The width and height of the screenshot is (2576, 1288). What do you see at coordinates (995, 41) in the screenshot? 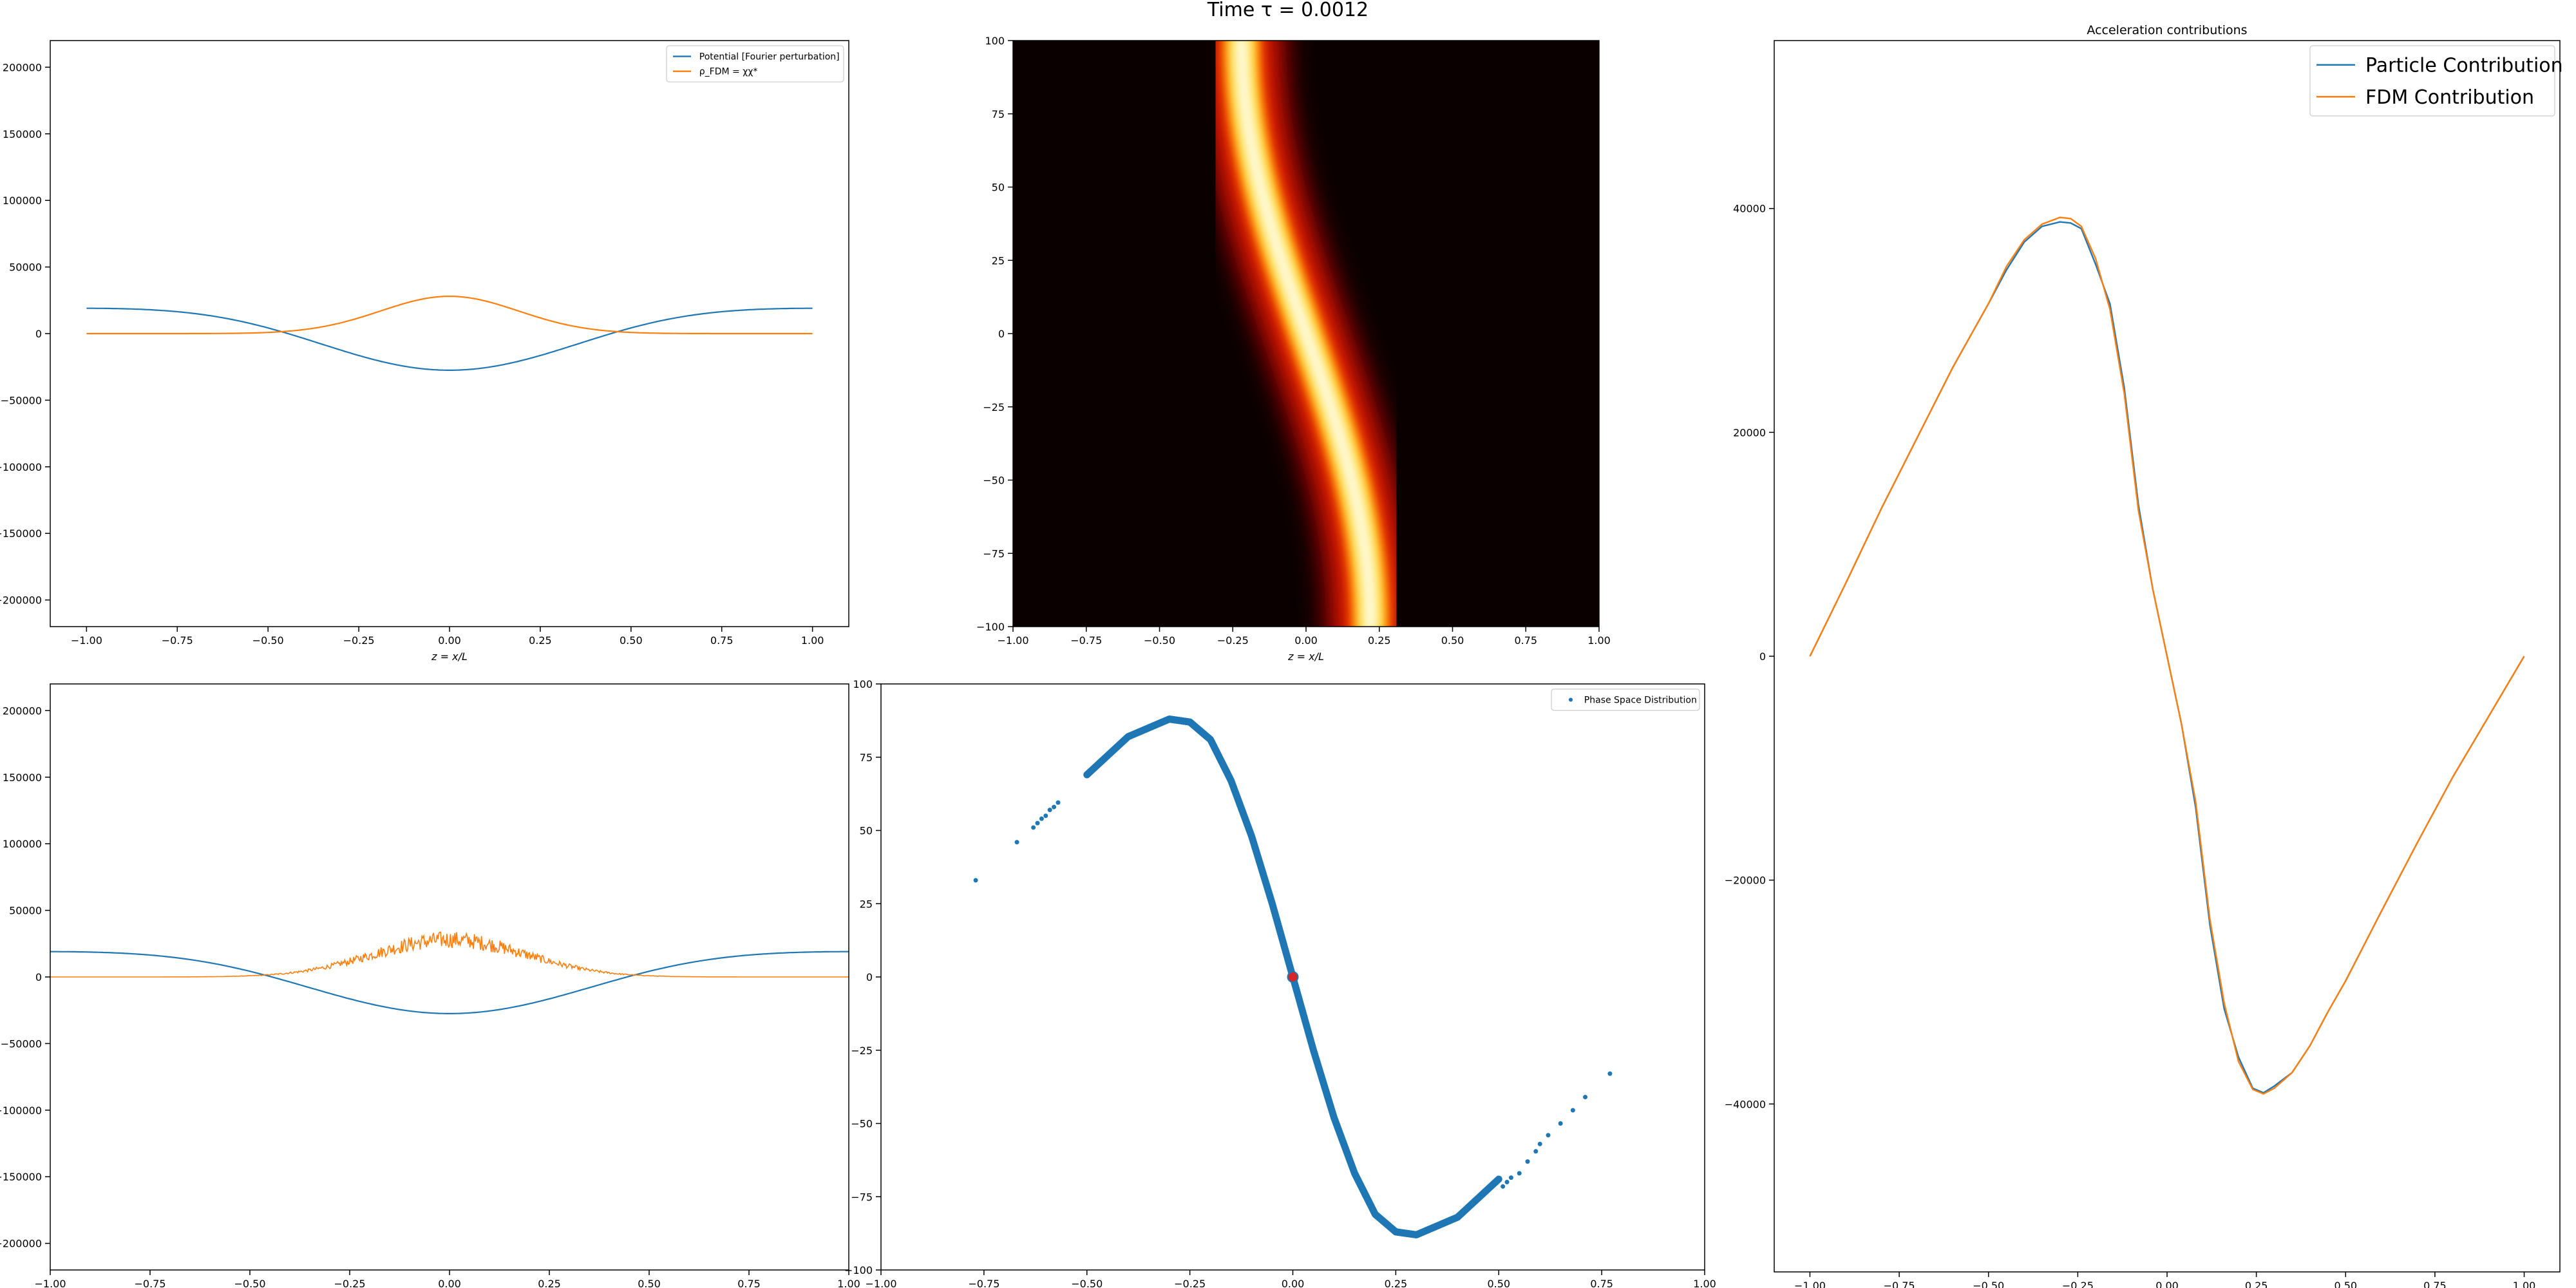
I see `y-tick-label: 100` at bounding box center [995, 41].